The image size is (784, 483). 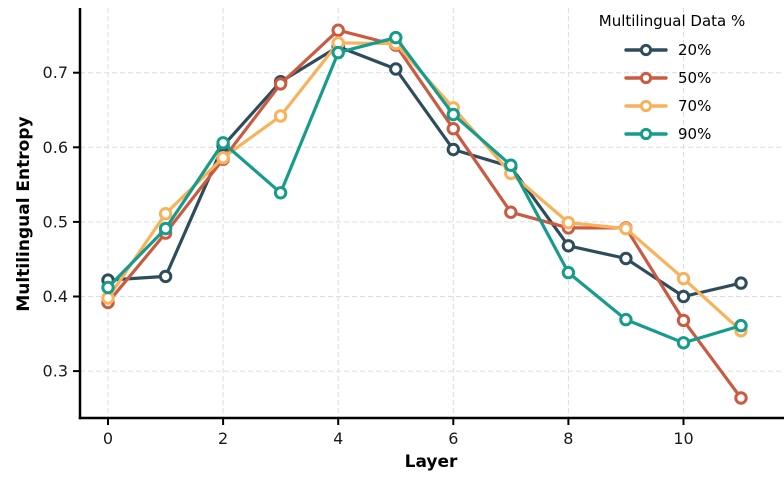 I want to click on y-axis-title: Multilingual Entropy, so click(x=24, y=214).